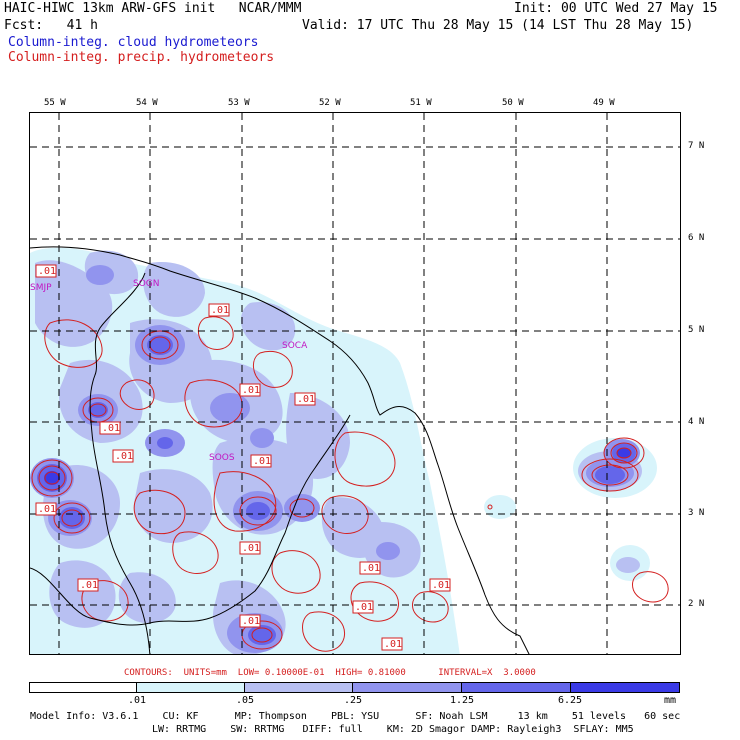  I want to click on init-time: Init: 00 UTC Wed 27 May 15, so click(616, 8).